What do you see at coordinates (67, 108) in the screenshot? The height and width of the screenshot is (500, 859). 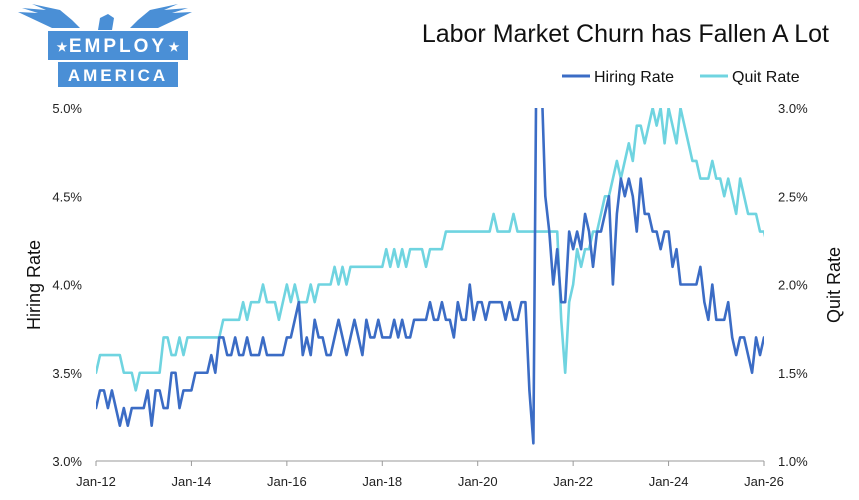 I see `y-tick-label-left: 5.0%` at bounding box center [67, 108].